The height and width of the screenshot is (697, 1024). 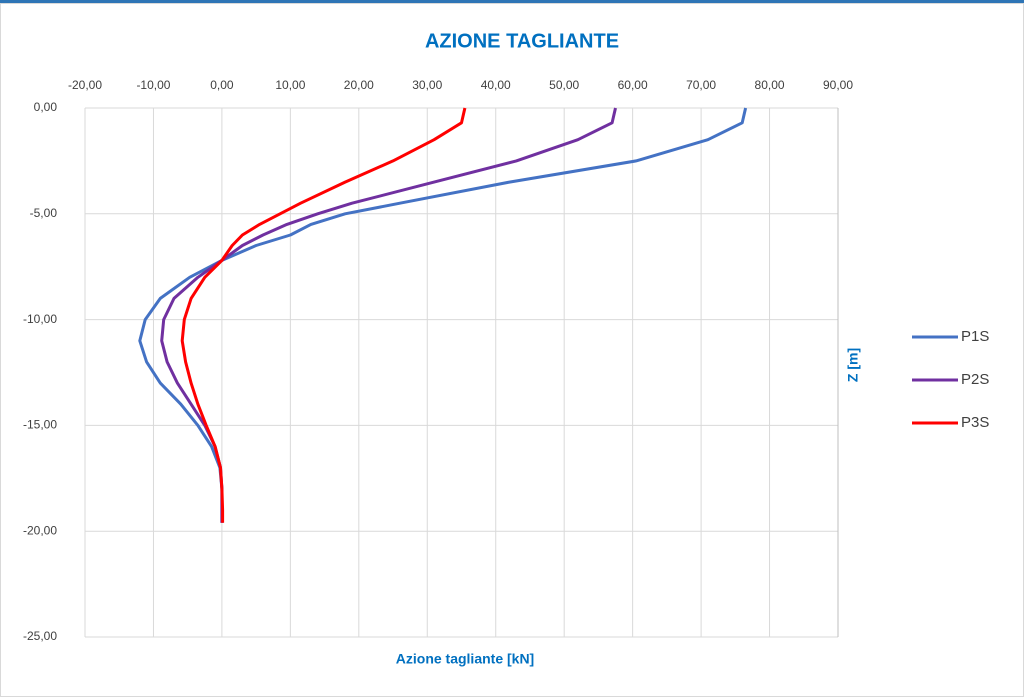 What do you see at coordinates (853, 365) in the screenshot?
I see `y-axis-label: Z [m]` at bounding box center [853, 365].